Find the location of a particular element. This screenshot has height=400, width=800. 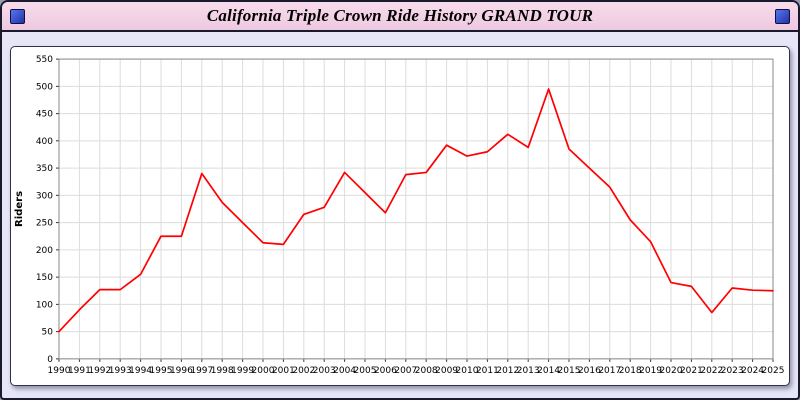

svg-text: 400 is located at coordinates (44, 142).